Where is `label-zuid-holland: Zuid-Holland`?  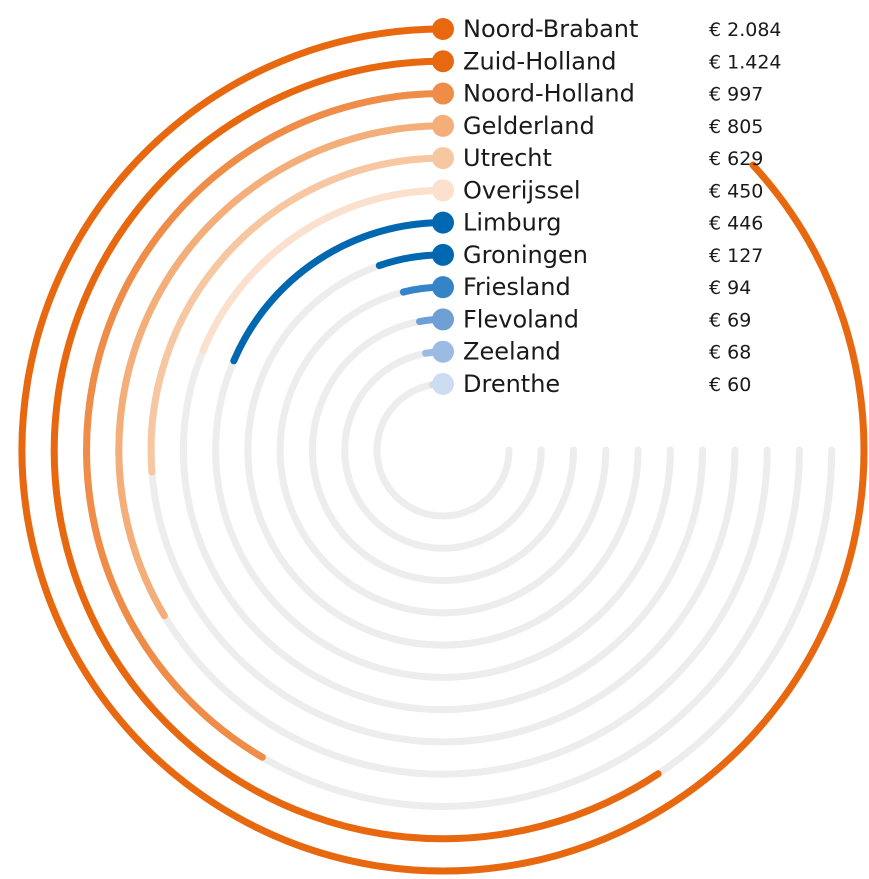 label-zuid-holland: Zuid-Holland is located at coordinates (539, 61).